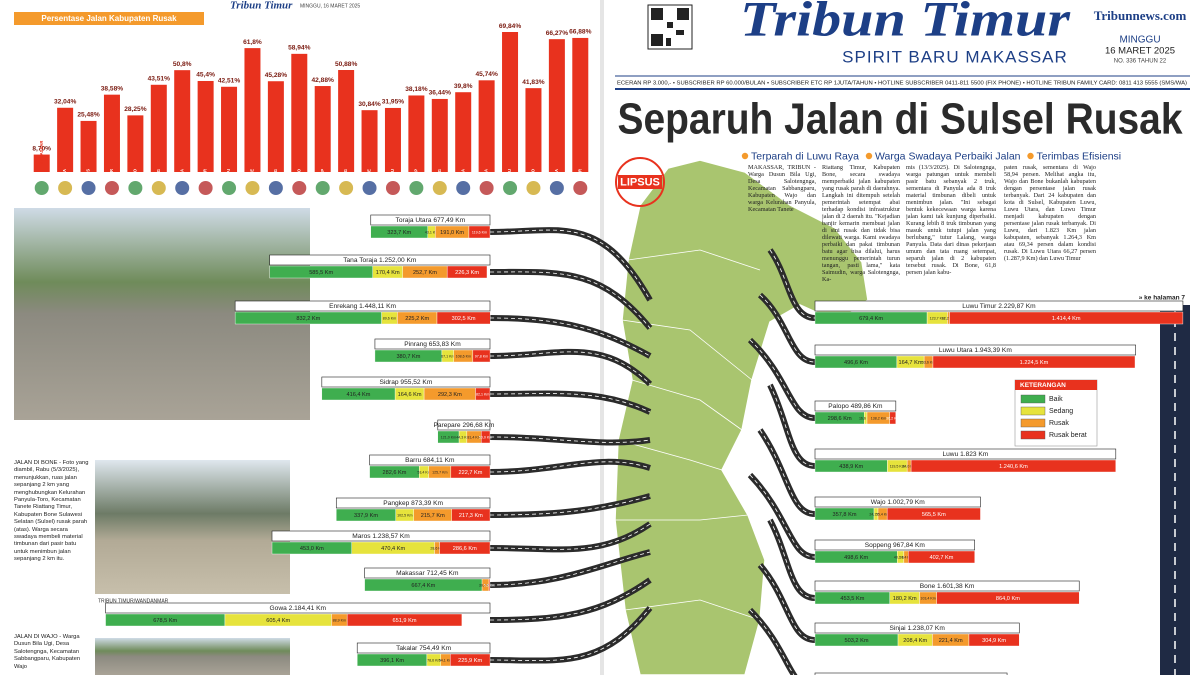 The height and width of the screenshot is (675, 1200). I want to click on segment-label: 103,4 Km, so click(927, 598).